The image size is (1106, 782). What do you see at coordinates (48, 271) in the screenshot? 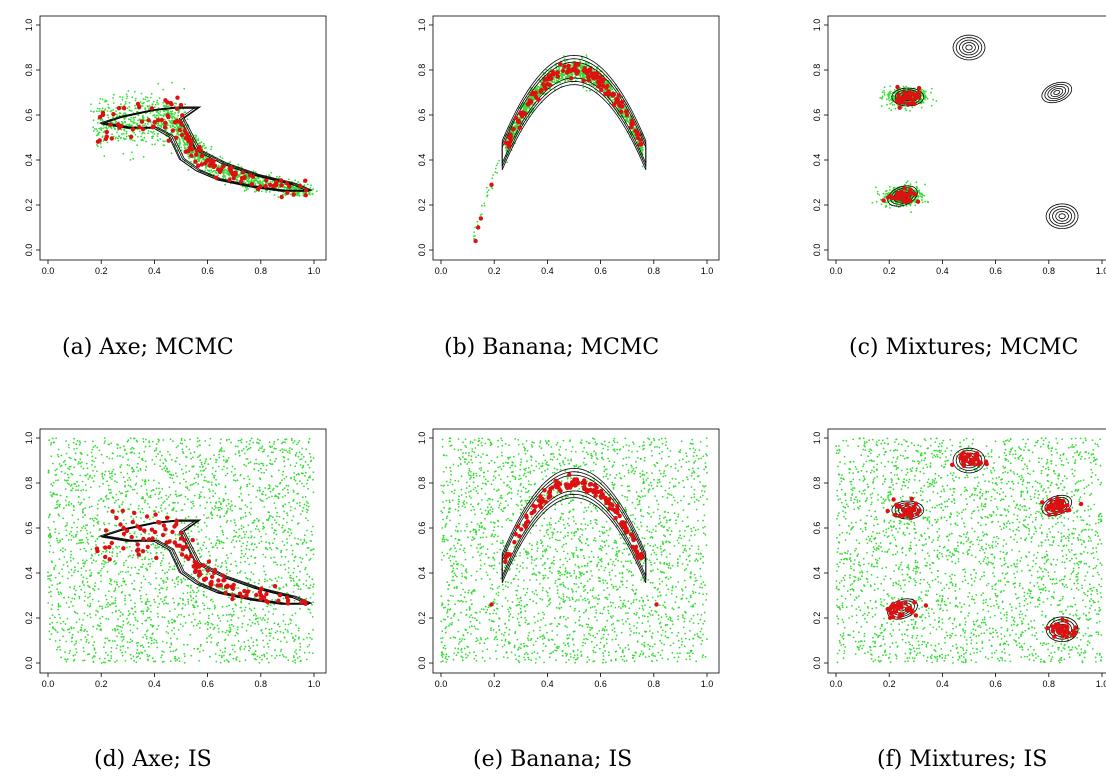
I see `x-tick-label: 0.0` at bounding box center [48, 271].